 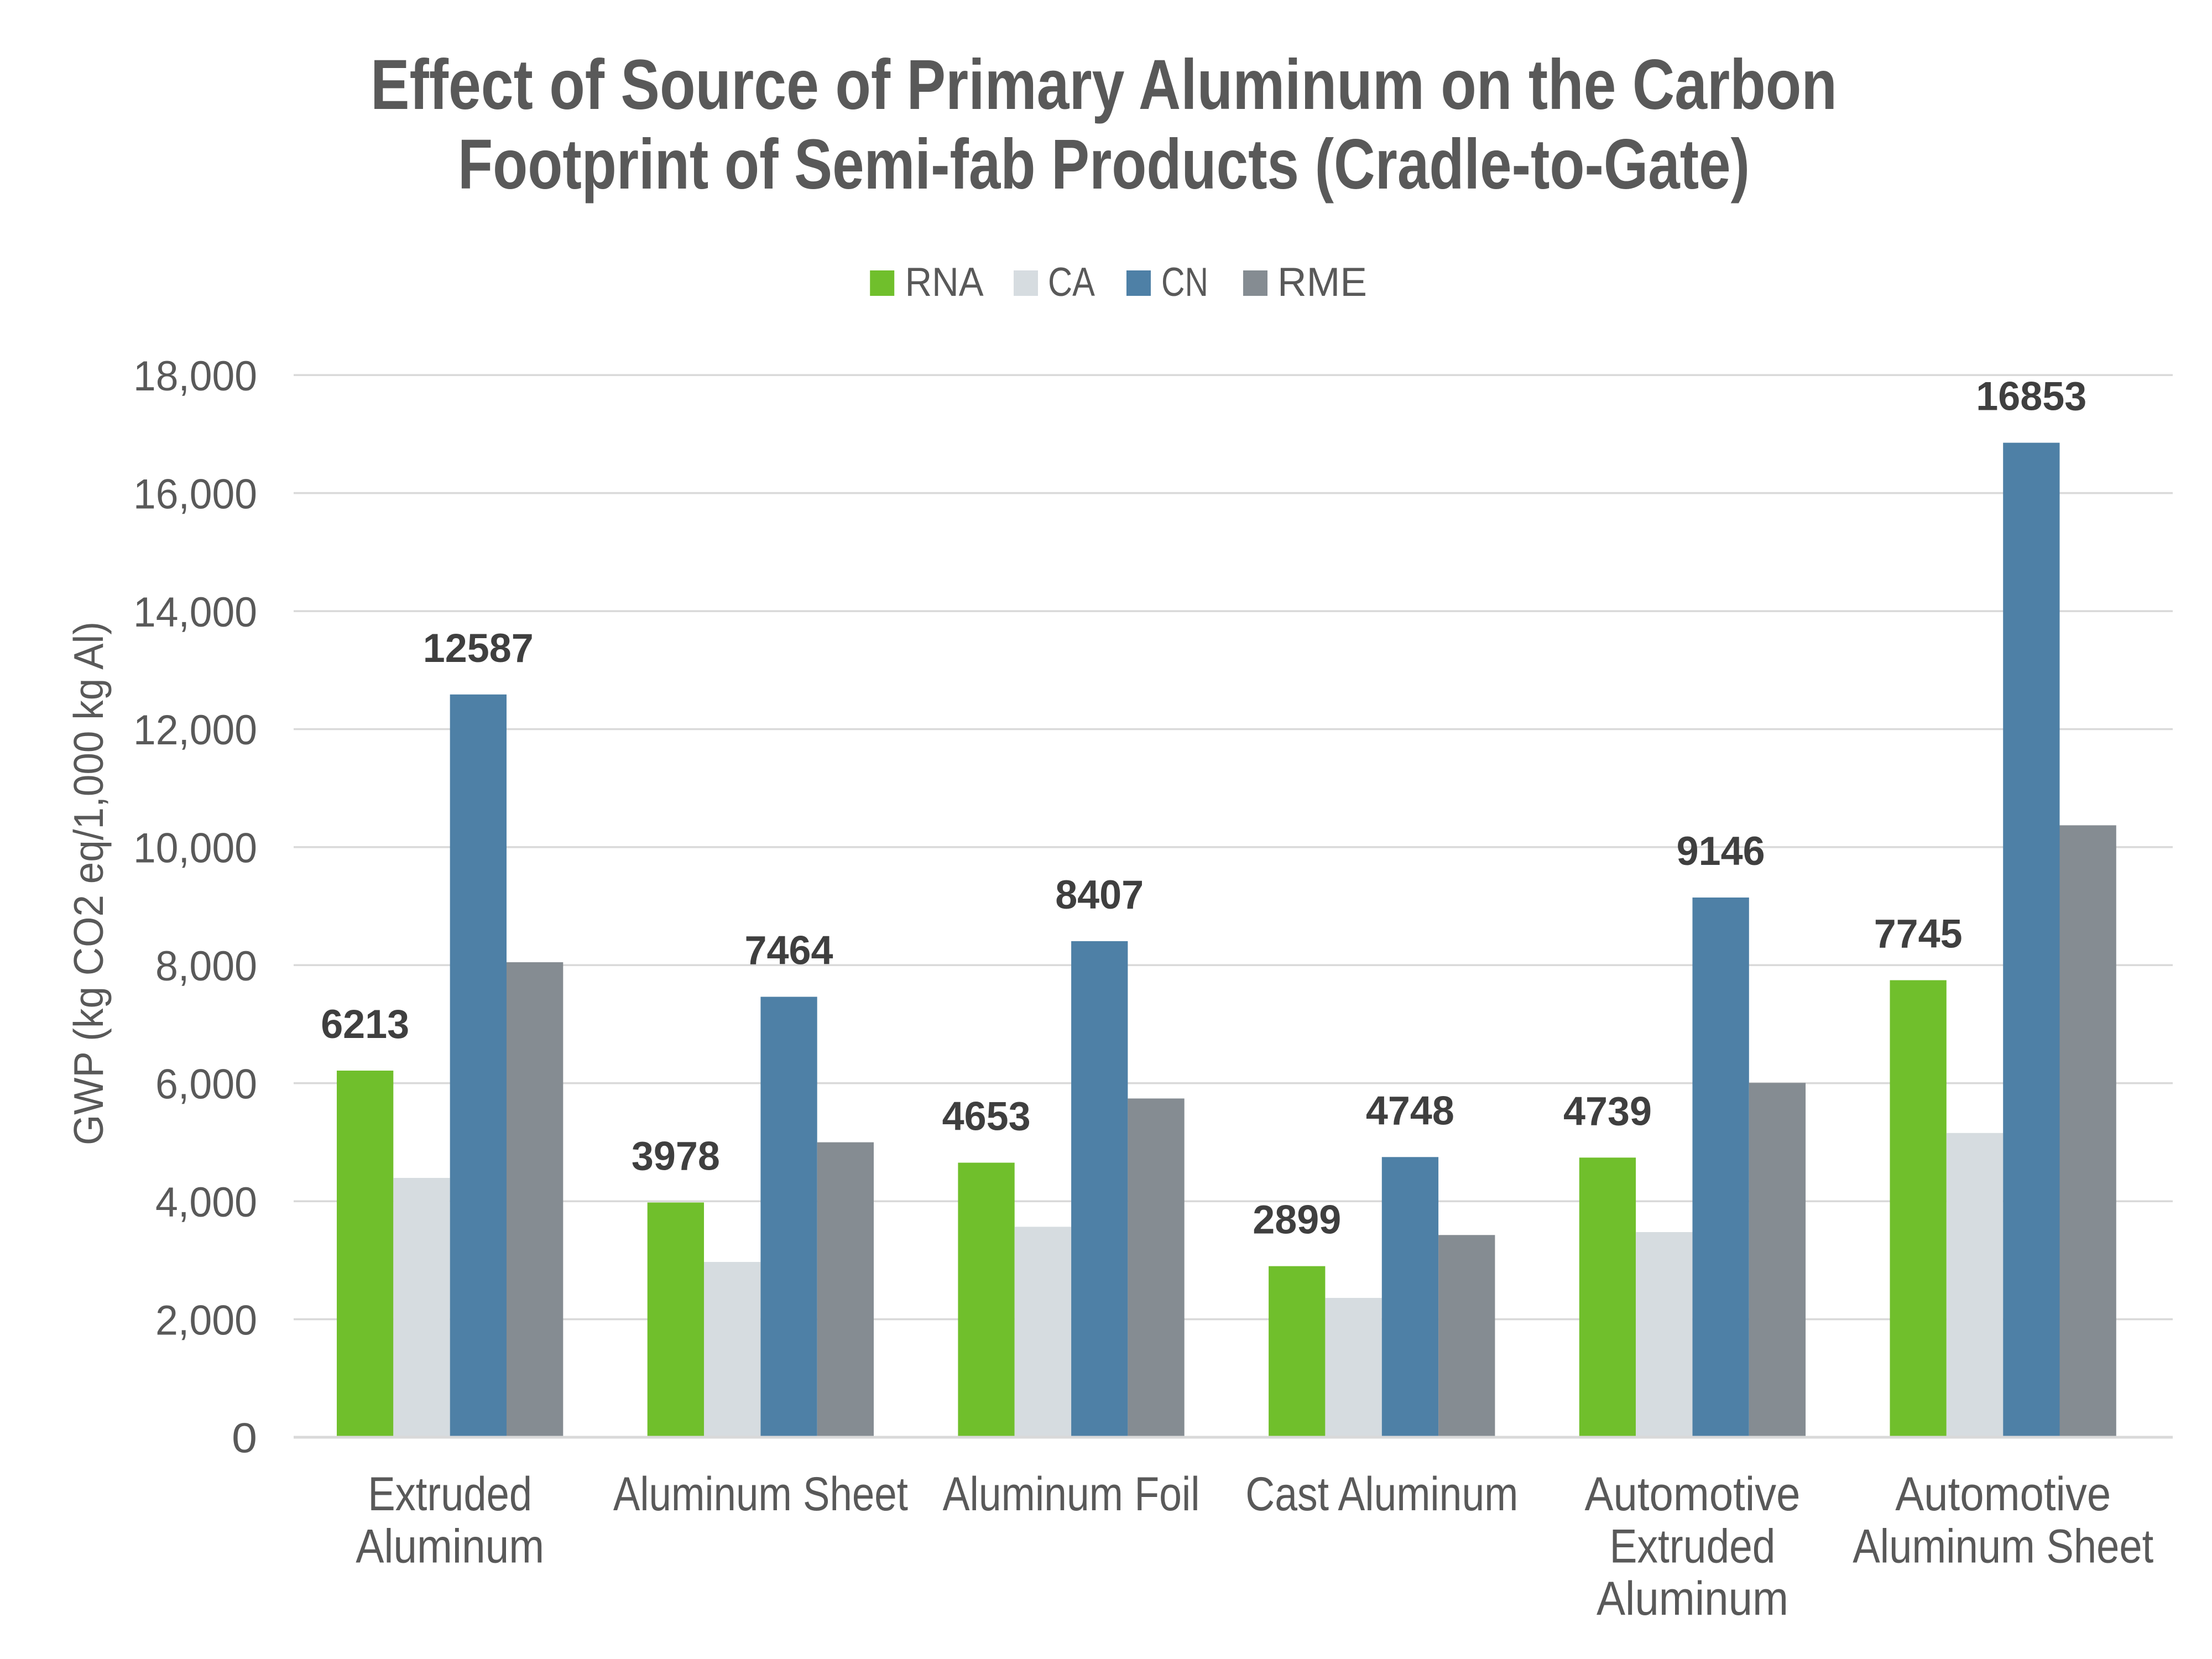 I want to click on svg-text: 12587, so click(x=479, y=649).